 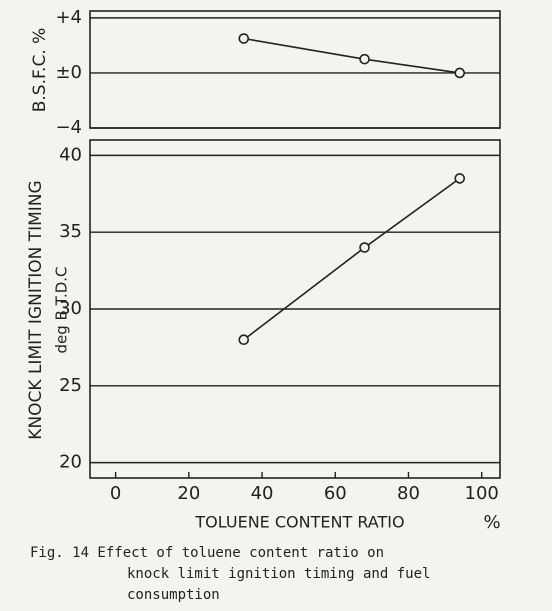 What do you see at coordinates (70, 154) in the screenshot?
I see `y-tick-label: 40` at bounding box center [70, 154].